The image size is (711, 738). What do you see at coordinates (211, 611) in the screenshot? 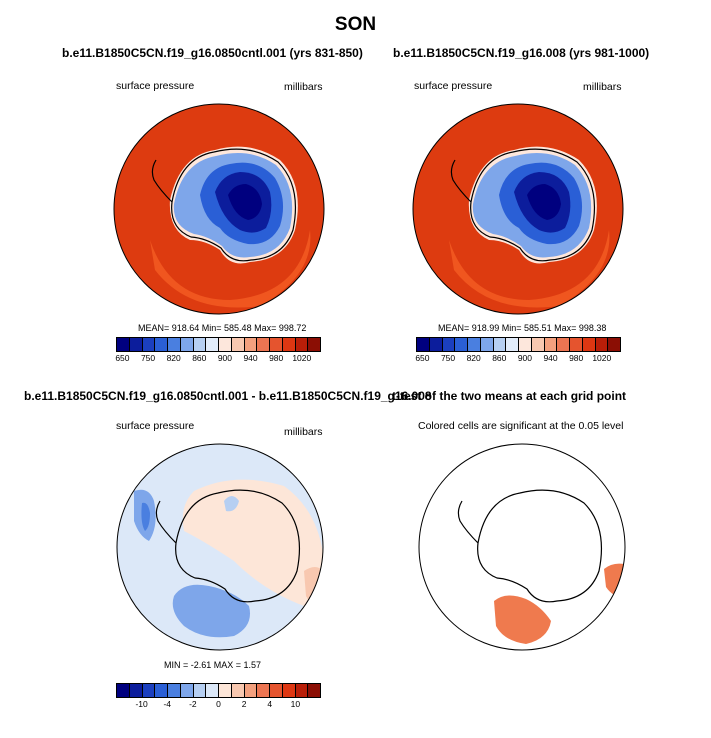
I see `negative-region-south` at bounding box center [211, 611].